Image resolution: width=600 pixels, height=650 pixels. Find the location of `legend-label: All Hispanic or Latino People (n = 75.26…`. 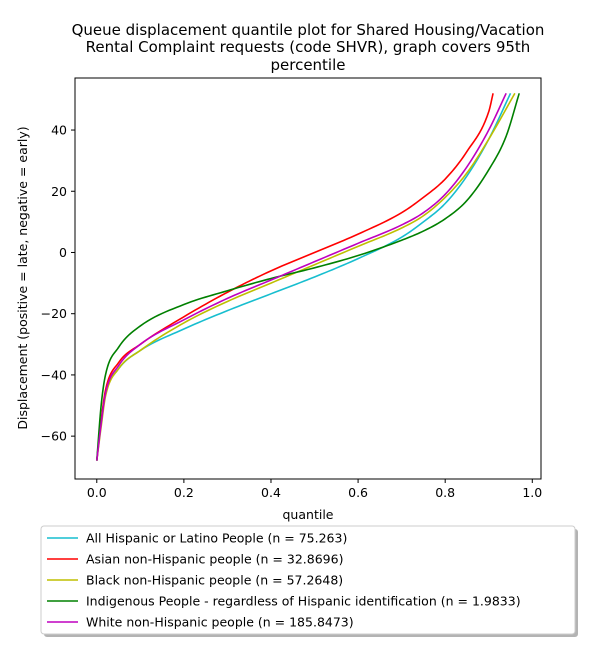

legend-label: All Hispanic or Latino People (n = 75.26… is located at coordinates (216, 538).